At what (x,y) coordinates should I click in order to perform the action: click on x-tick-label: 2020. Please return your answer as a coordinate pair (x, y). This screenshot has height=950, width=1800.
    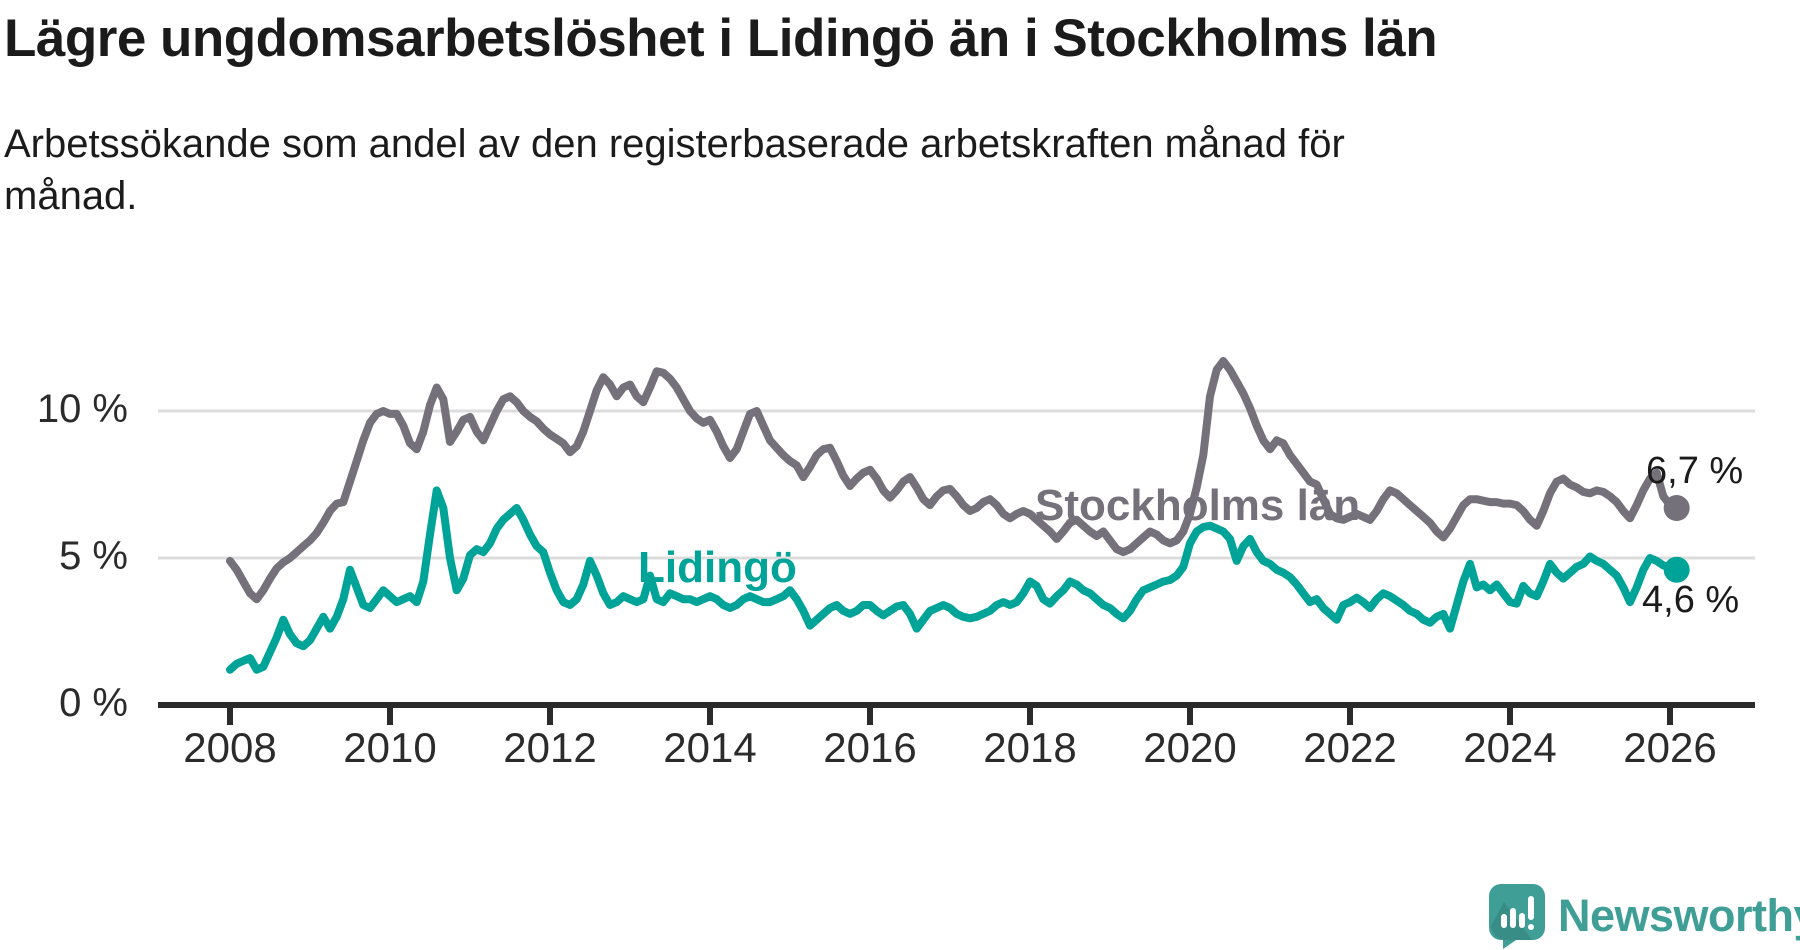
    Looking at the image, I should click on (1190, 747).